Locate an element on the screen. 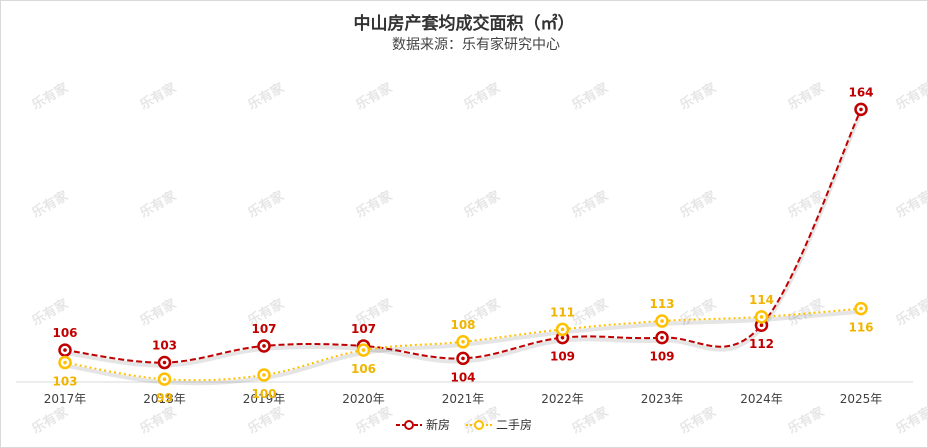  series-0-data-label: 103 is located at coordinates (164, 346).